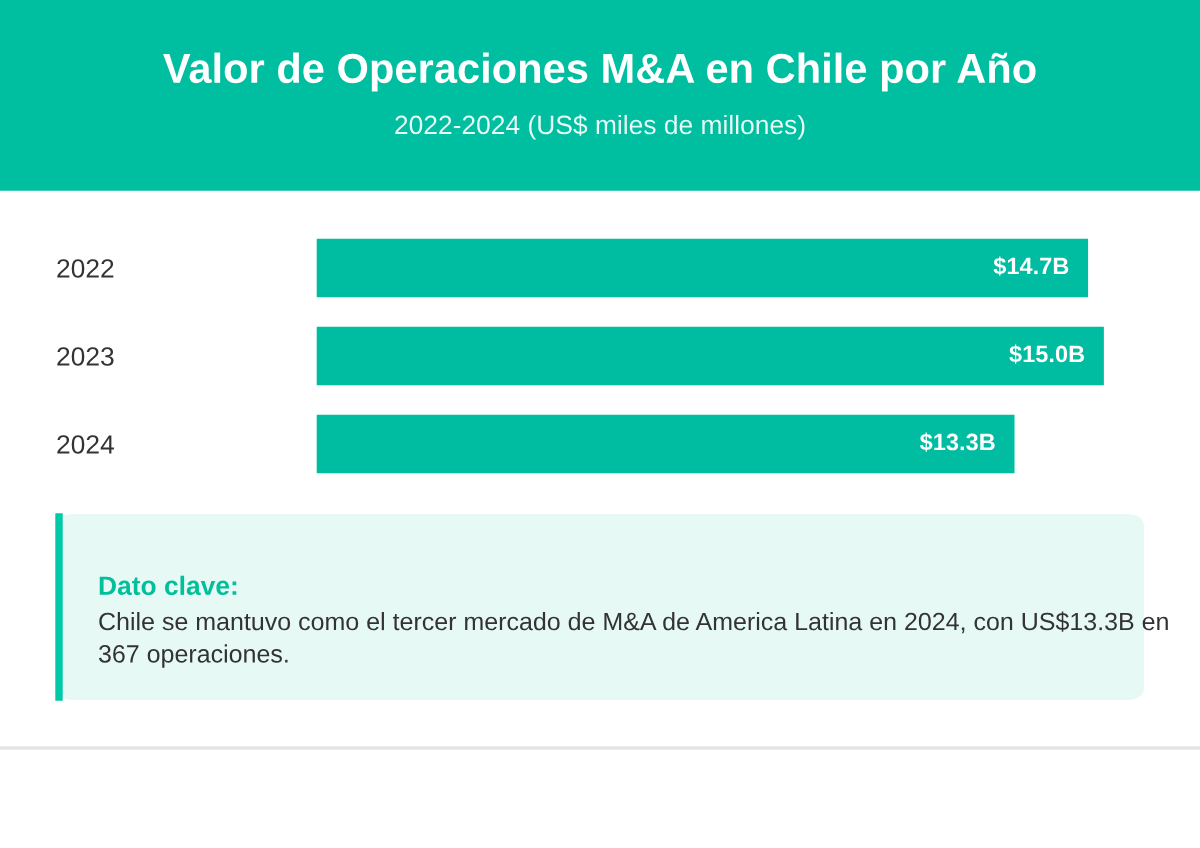 The image size is (1200, 848). I want to click on y-tick-label: 2022, so click(85, 268).